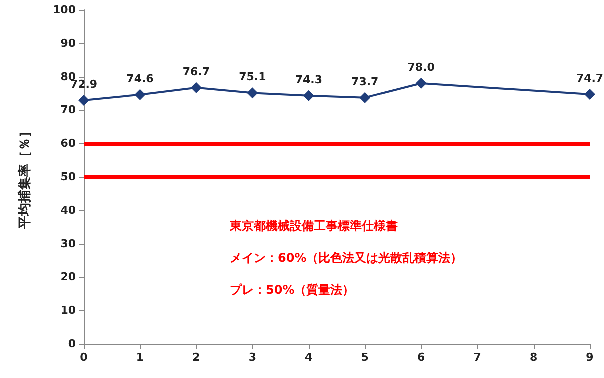 This screenshot has width=604, height=378. Describe the element at coordinates (309, 357) in the screenshot. I see `x-tick-label: 4` at that location.